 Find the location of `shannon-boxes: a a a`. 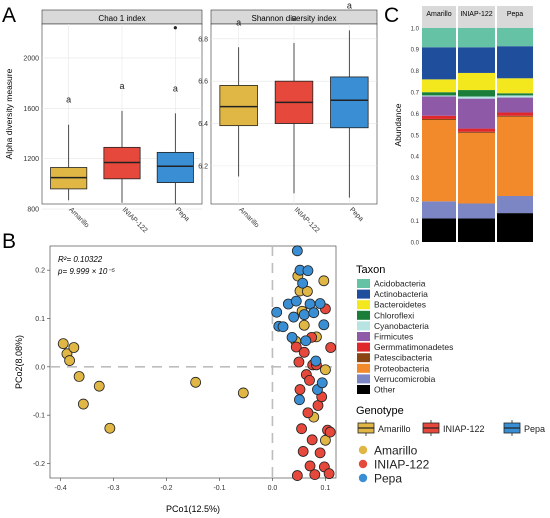

shannon-boxes: a a a is located at coordinates (294, 99).